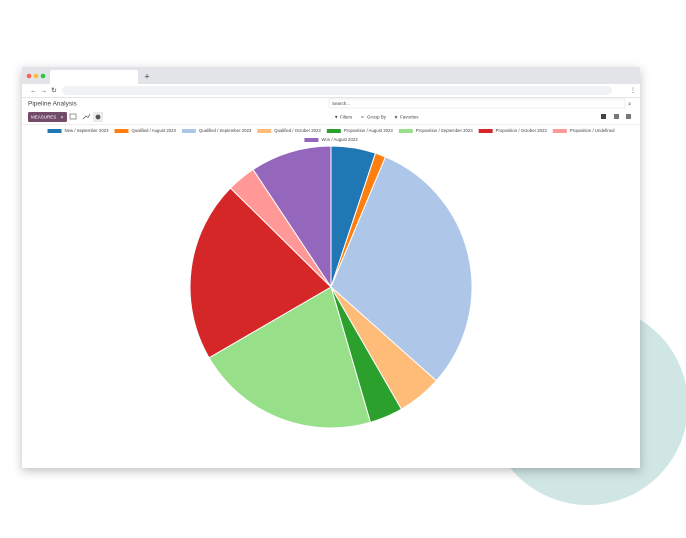 The height and width of the screenshot is (538, 686). I want to click on address-bar, so click(337, 90).